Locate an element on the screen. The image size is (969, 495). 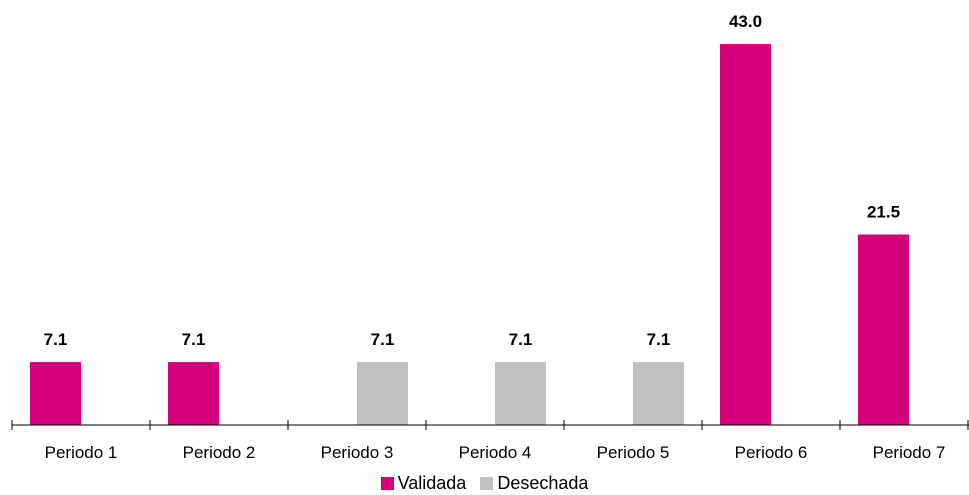
data-label-periodo-7: 21.5 is located at coordinates (883, 212).